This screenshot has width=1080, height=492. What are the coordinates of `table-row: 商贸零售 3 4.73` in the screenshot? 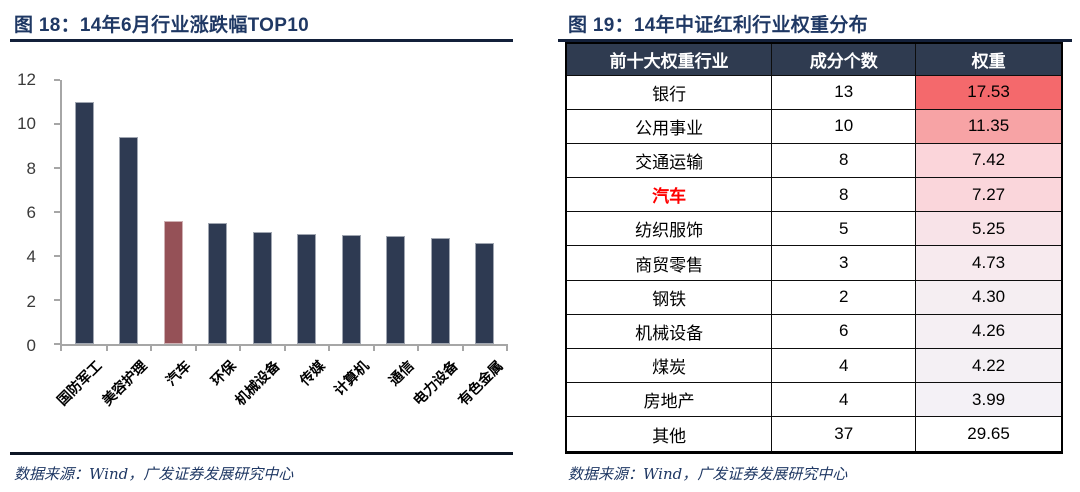 It's located at (814, 263).